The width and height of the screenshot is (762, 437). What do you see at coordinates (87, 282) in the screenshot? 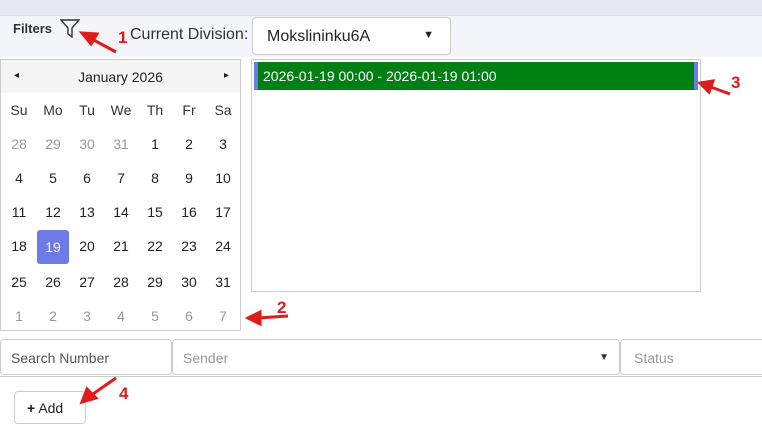
I see `calendar-day: 27` at bounding box center [87, 282].